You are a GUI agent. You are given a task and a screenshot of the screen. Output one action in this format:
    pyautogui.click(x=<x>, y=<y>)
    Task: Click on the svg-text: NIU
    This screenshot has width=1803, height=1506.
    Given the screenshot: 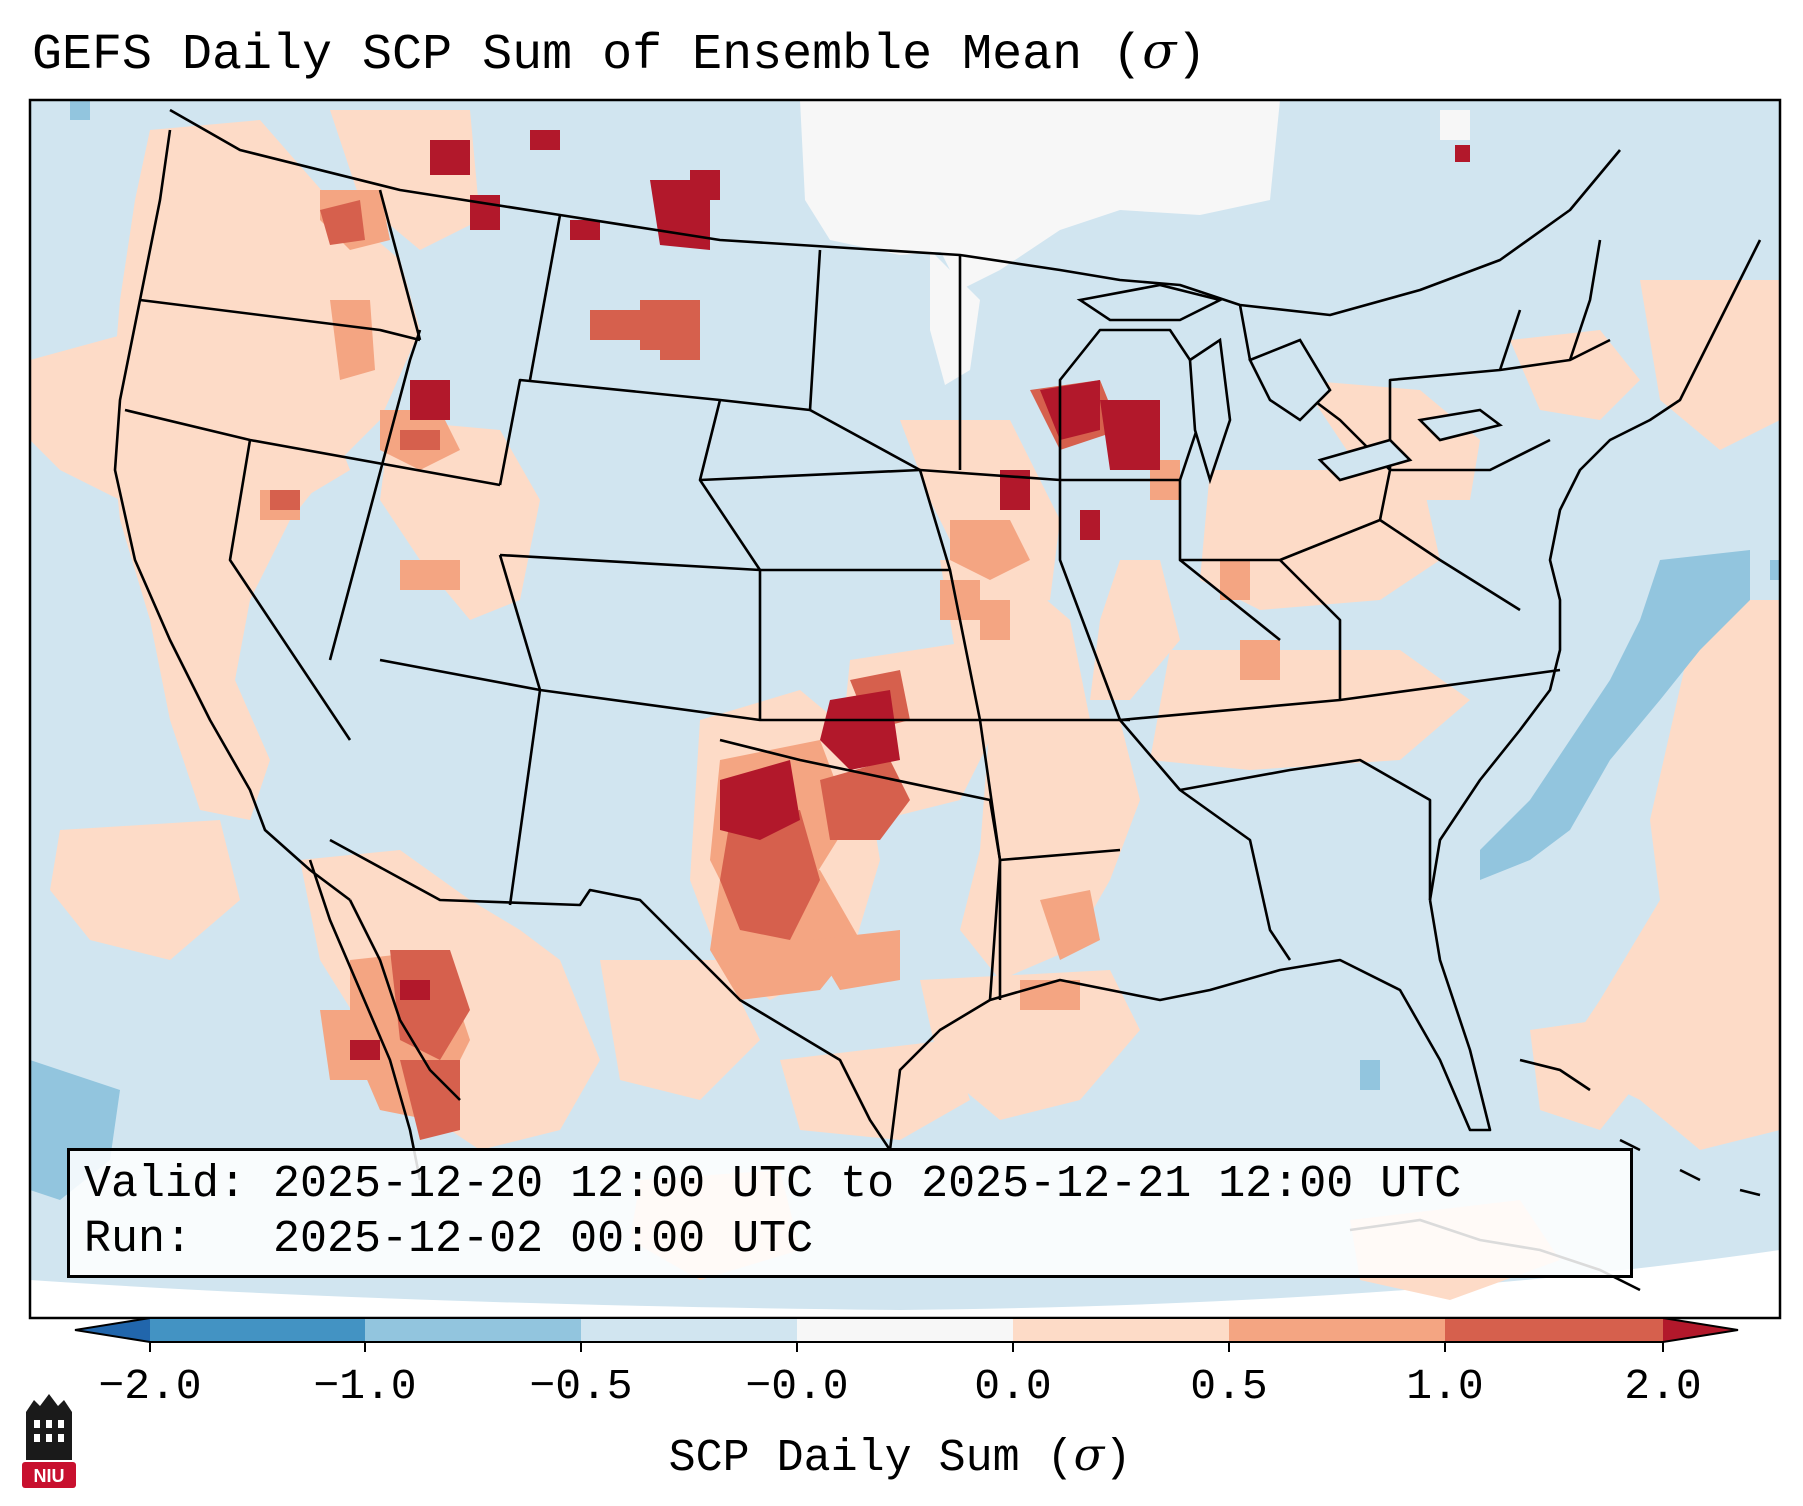 What is the action you would take?
    pyautogui.click(x=49, y=1476)
    